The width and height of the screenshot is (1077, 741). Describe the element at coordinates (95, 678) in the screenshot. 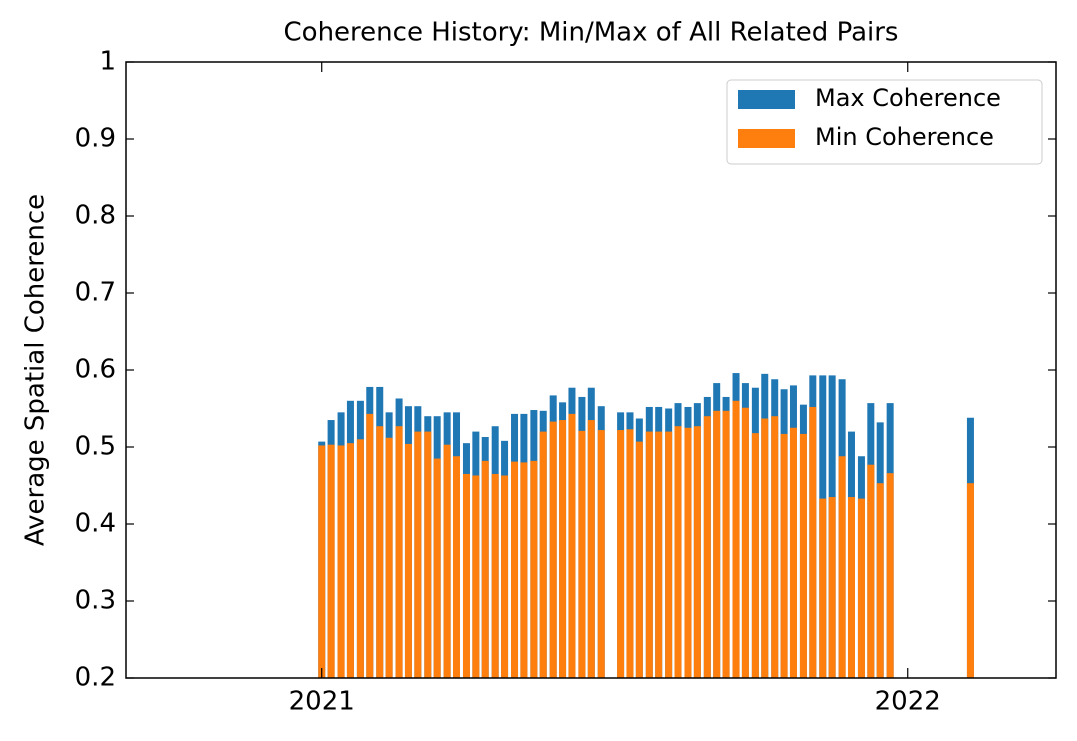

I see `y-tick-label: 0.2` at that location.